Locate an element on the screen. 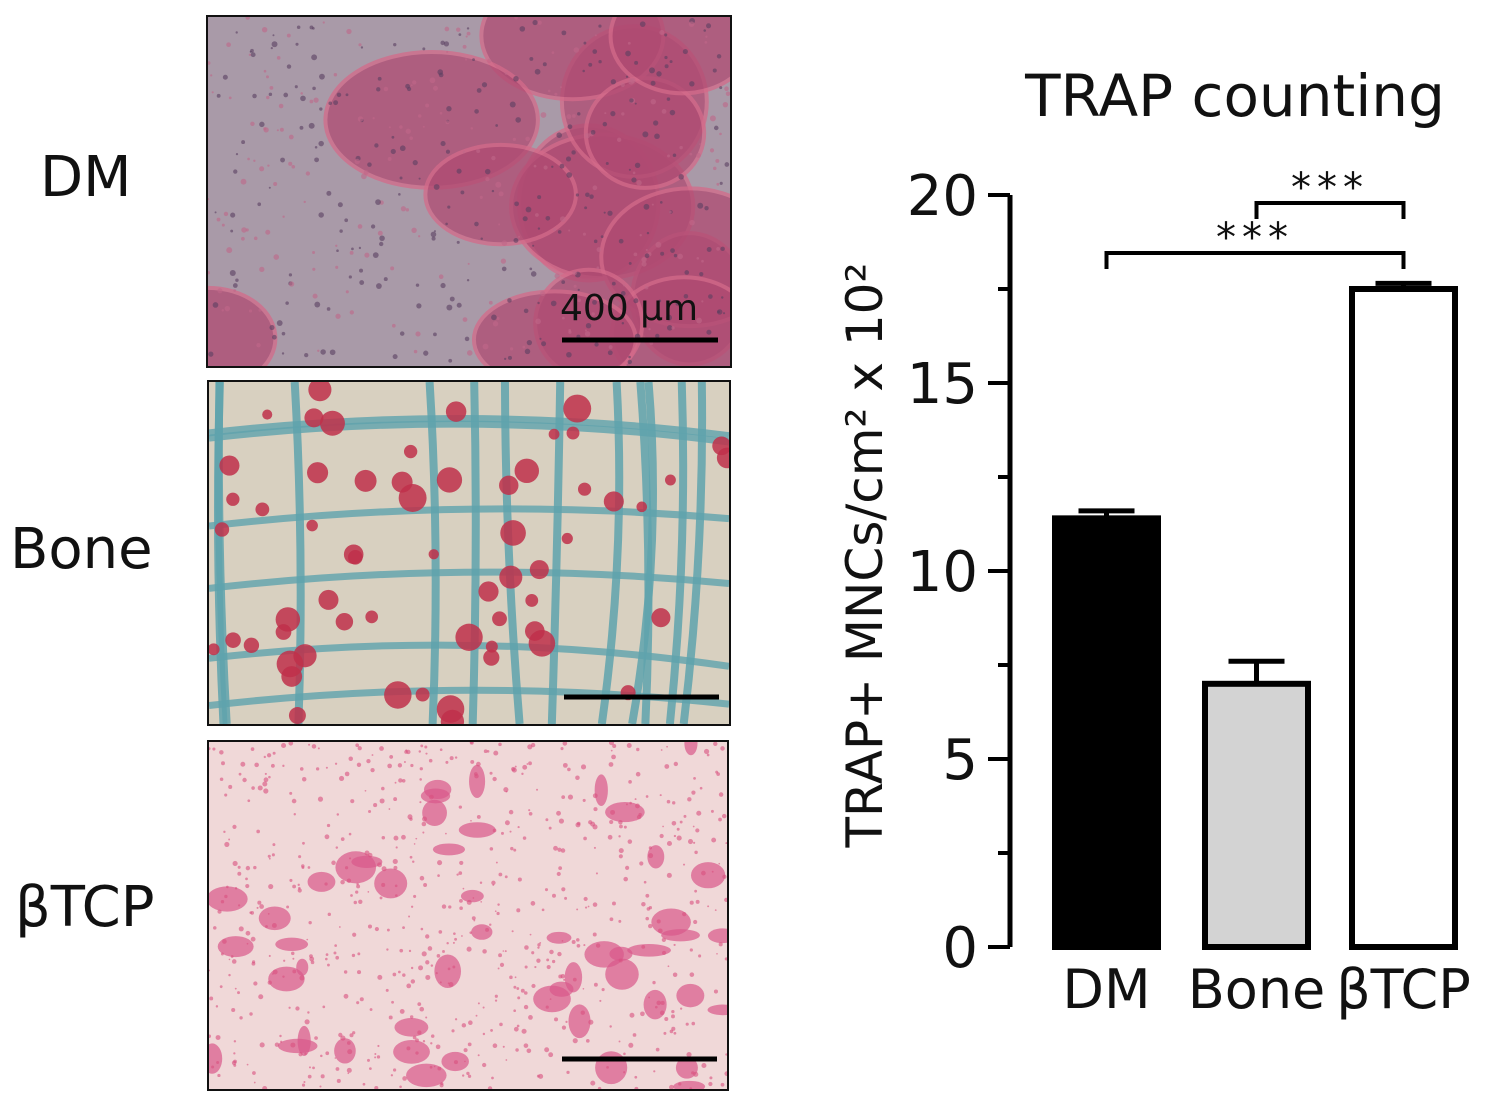  y-tick-label: 5 is located at coordinates (960, 760).